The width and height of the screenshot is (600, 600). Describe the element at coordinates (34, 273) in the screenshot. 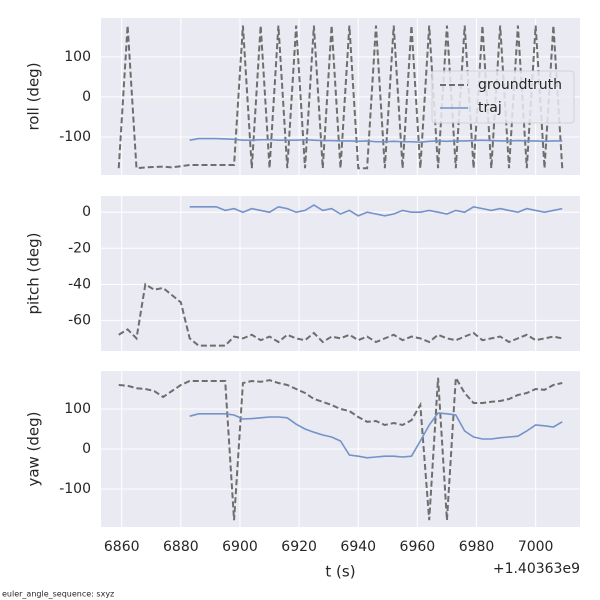

I see `y-axis-label: pitch (deg)` at that location.